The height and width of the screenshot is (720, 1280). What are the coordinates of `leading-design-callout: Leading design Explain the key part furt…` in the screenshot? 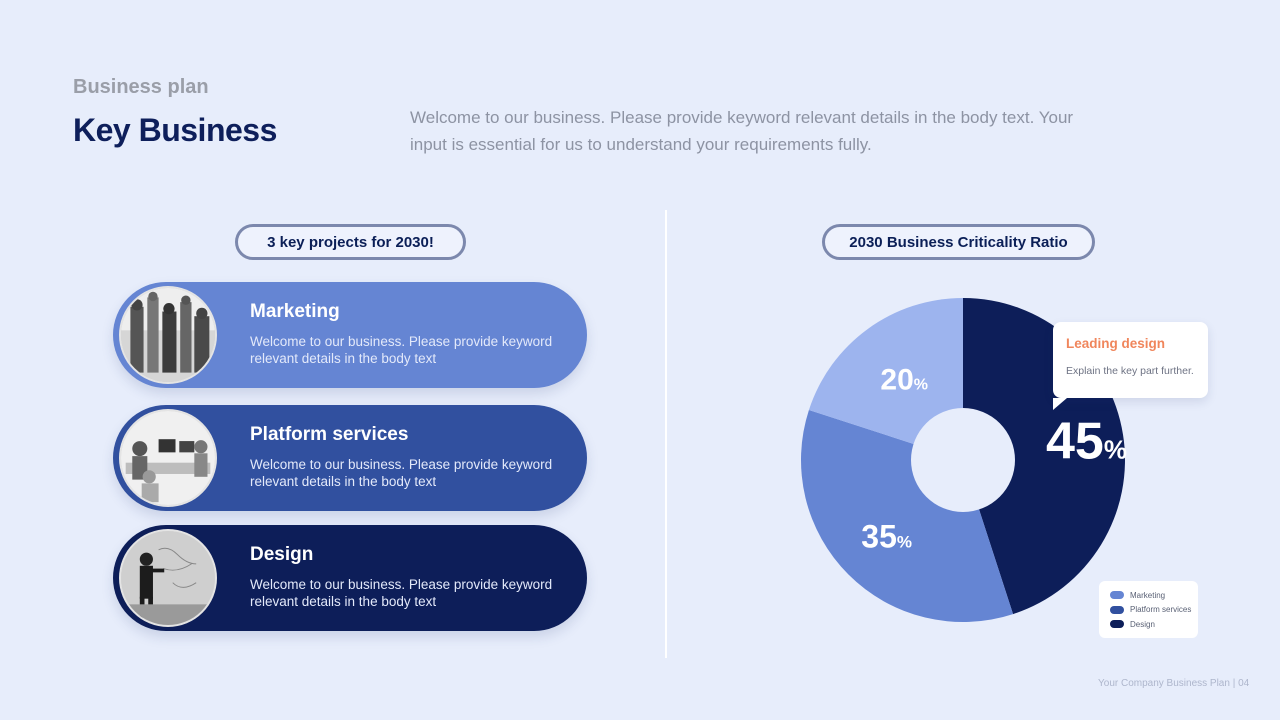 It's located at (1130, 366).